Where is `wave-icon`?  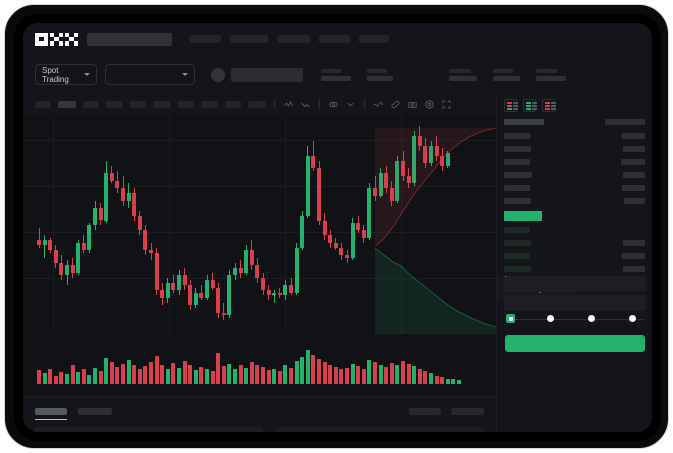 wave-icon is located at coordinates (378, 104).